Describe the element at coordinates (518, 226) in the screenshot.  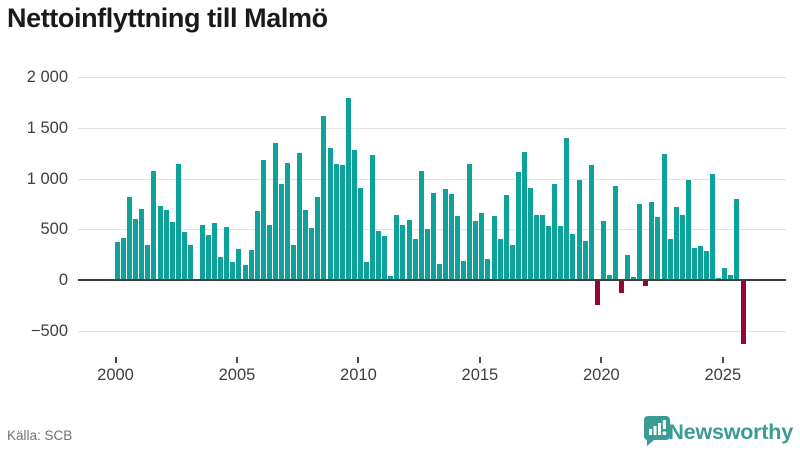
I see `bar-2016Q3` at that location.